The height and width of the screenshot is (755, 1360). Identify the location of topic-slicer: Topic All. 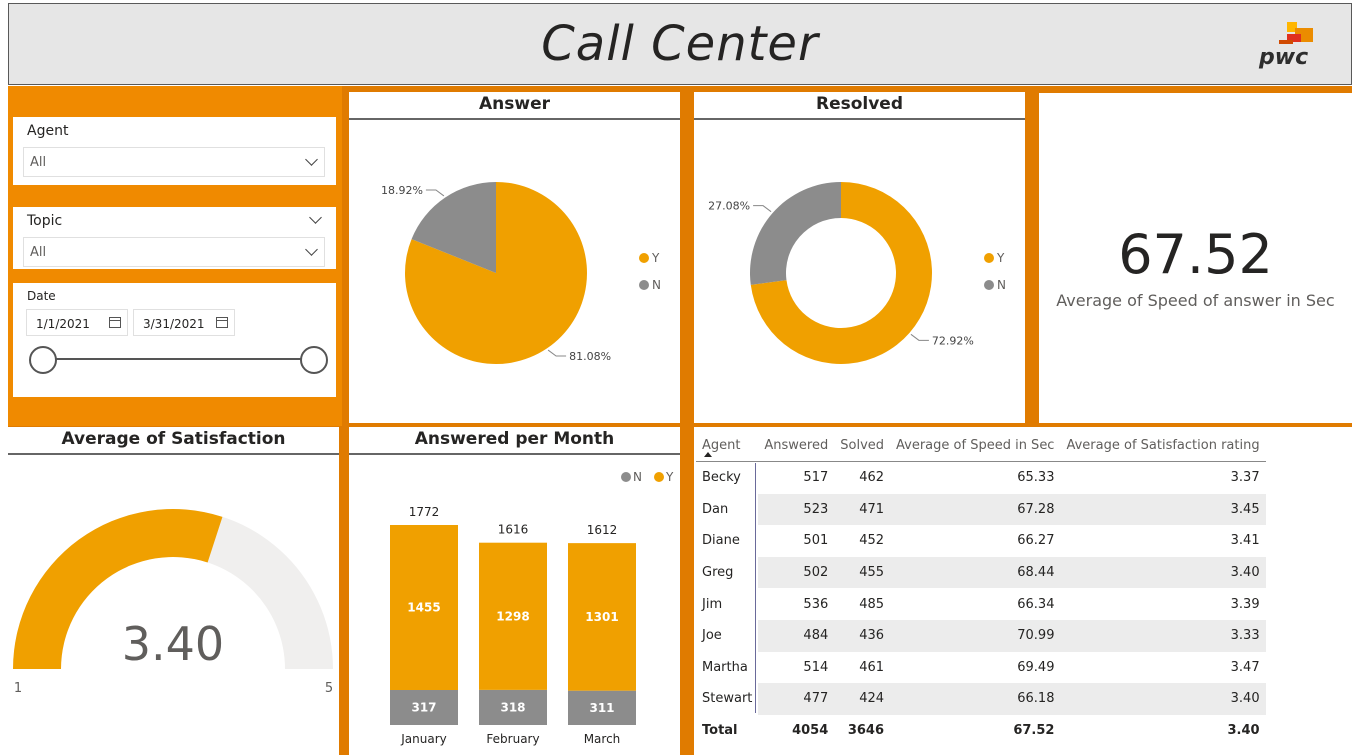
(174, 238).